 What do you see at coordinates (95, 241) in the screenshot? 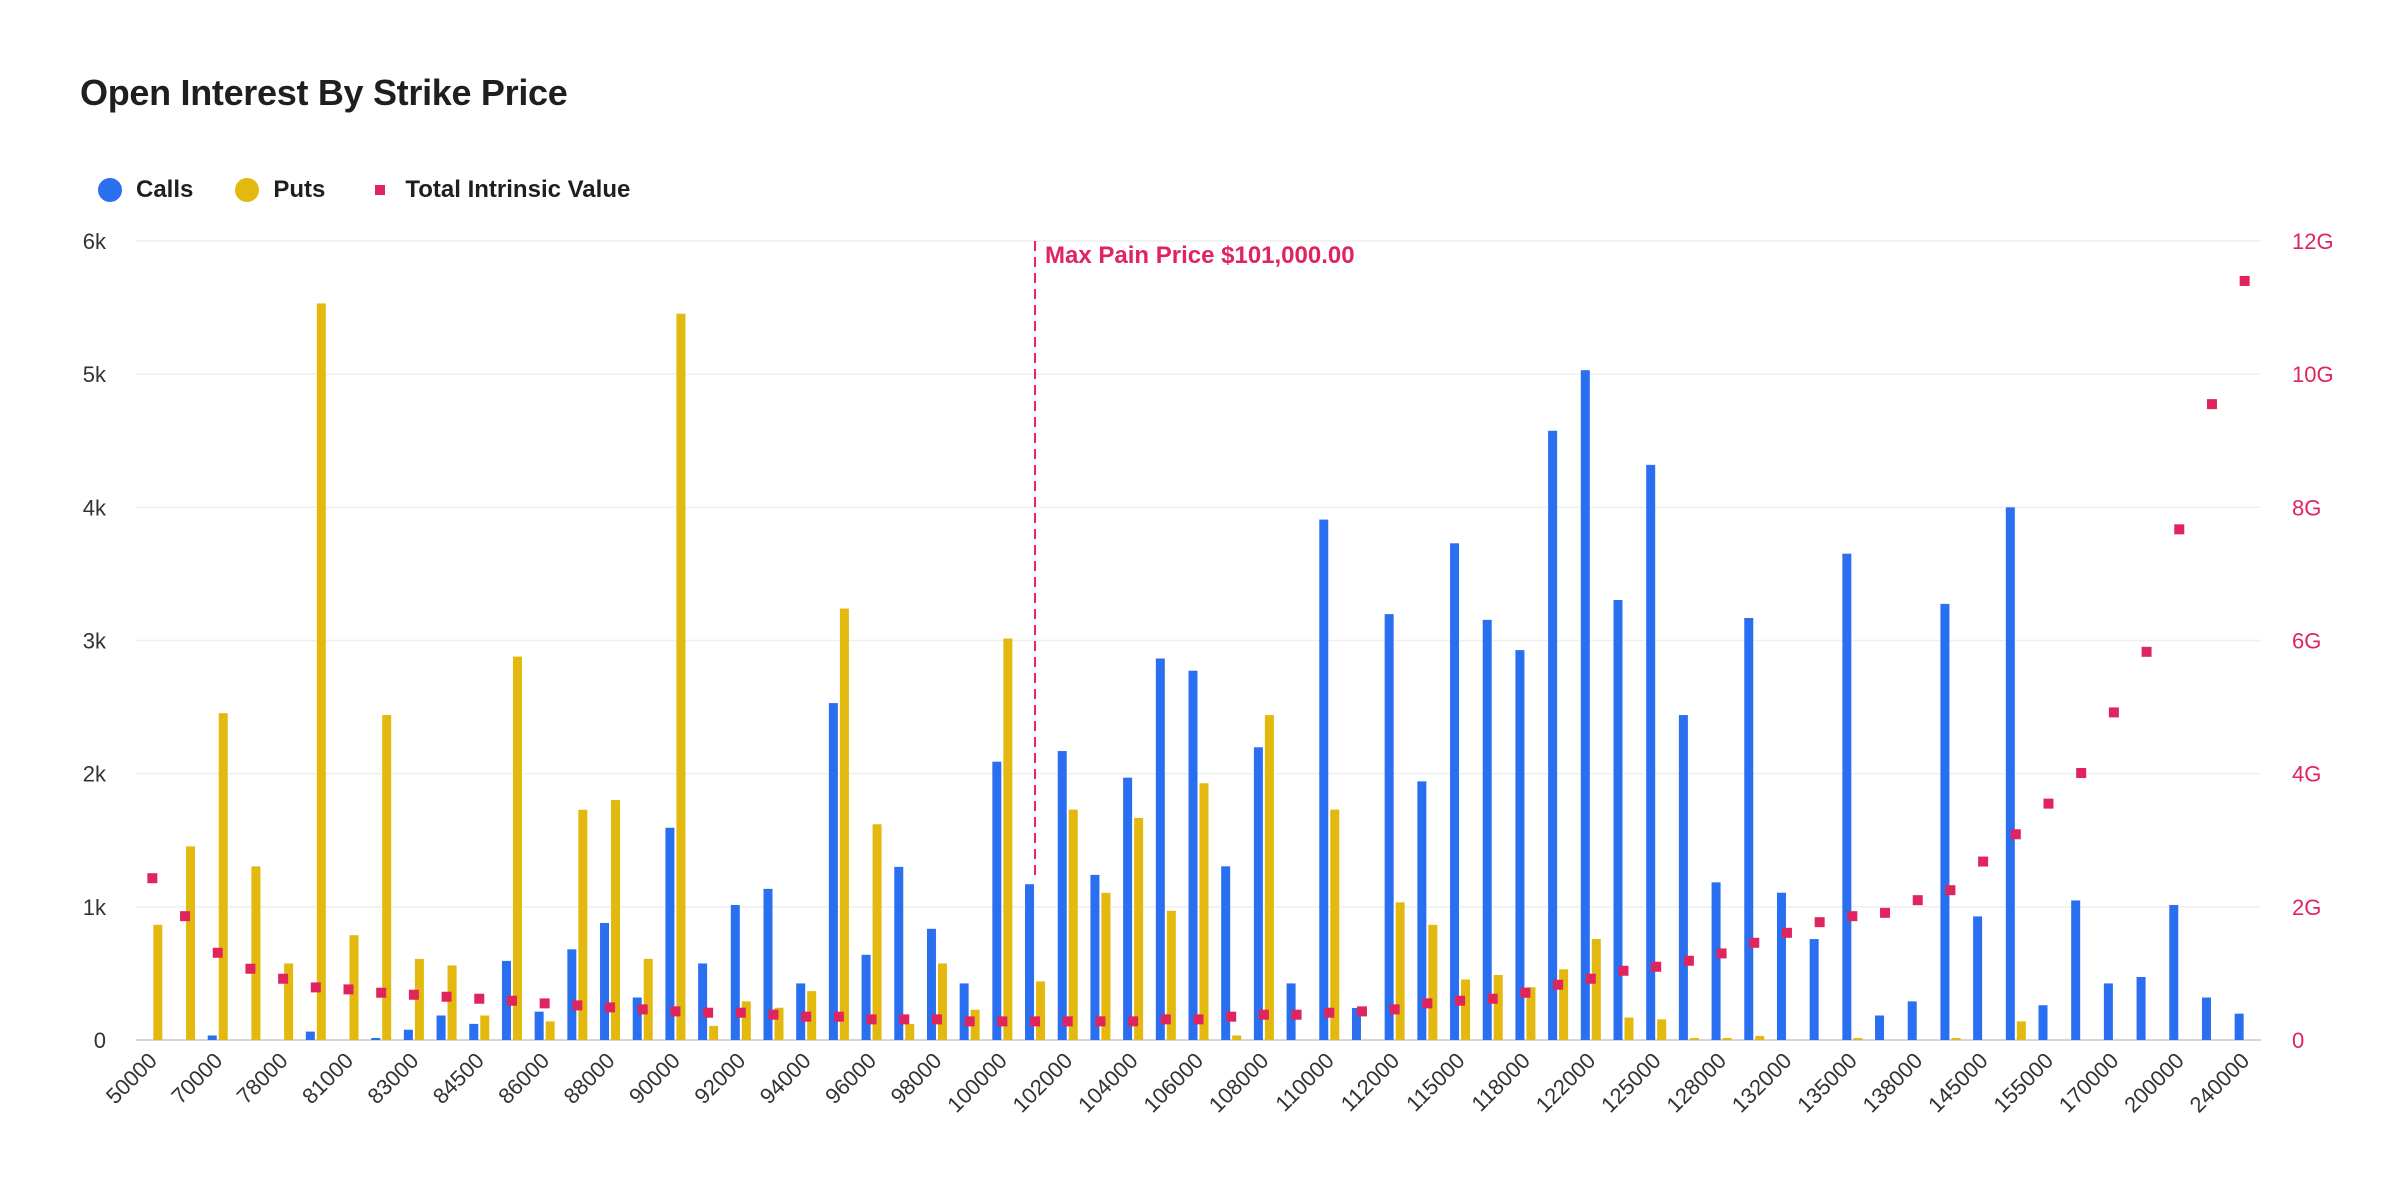
I see `y-left-tick-label: 6k` at bounding box center [95, 241].